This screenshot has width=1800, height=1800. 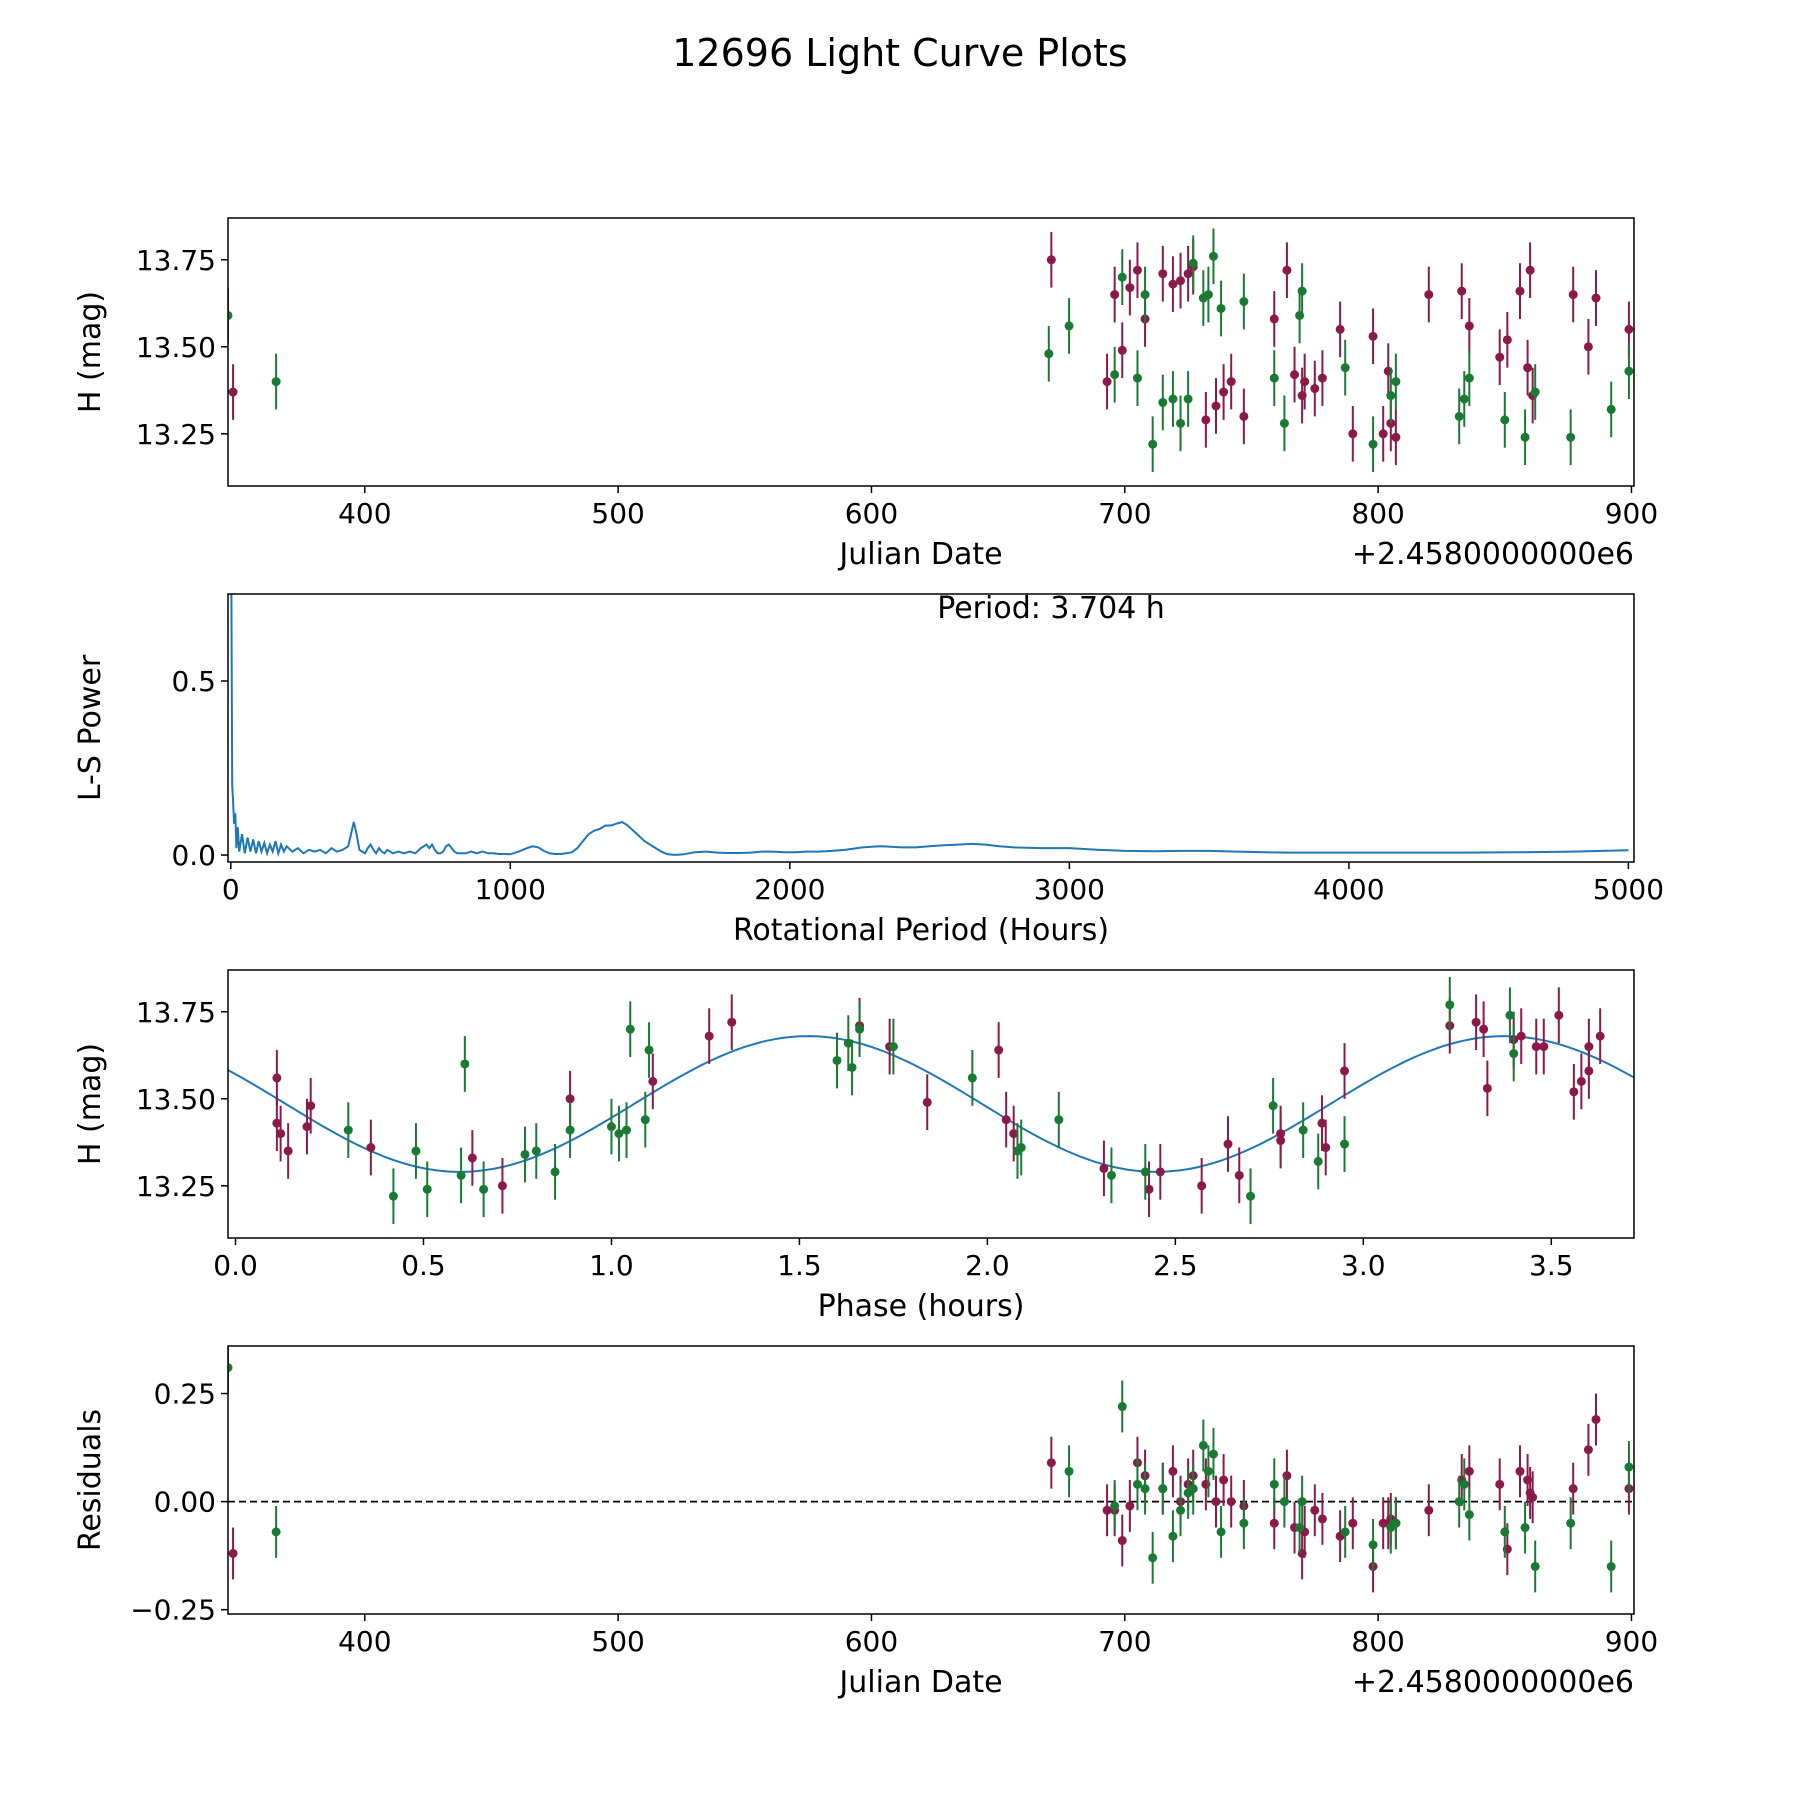 What do you see at coordinates (799, 1265) in the screenshot?
I see `x-tick-label: 1.5` at bounding box center [799, 1265].